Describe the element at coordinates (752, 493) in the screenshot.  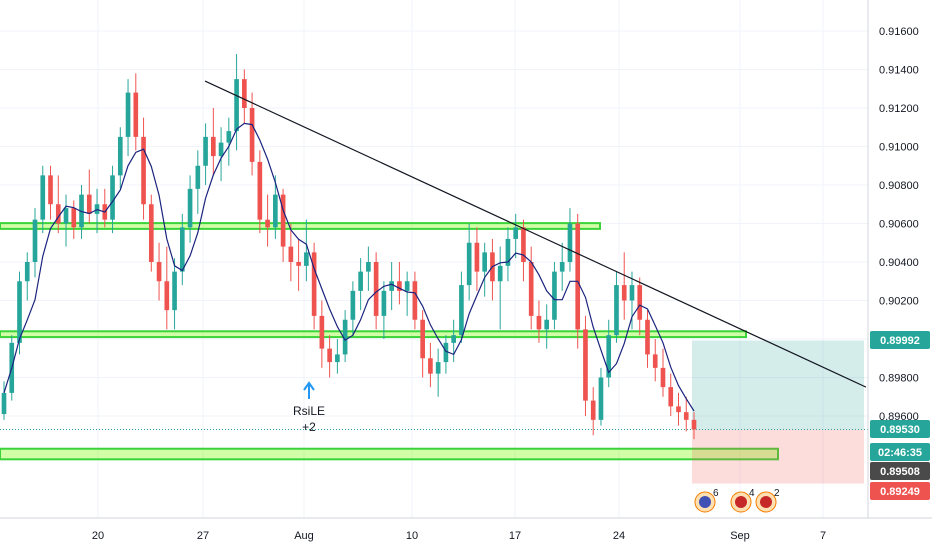
I see `event-count: 4` at that location.